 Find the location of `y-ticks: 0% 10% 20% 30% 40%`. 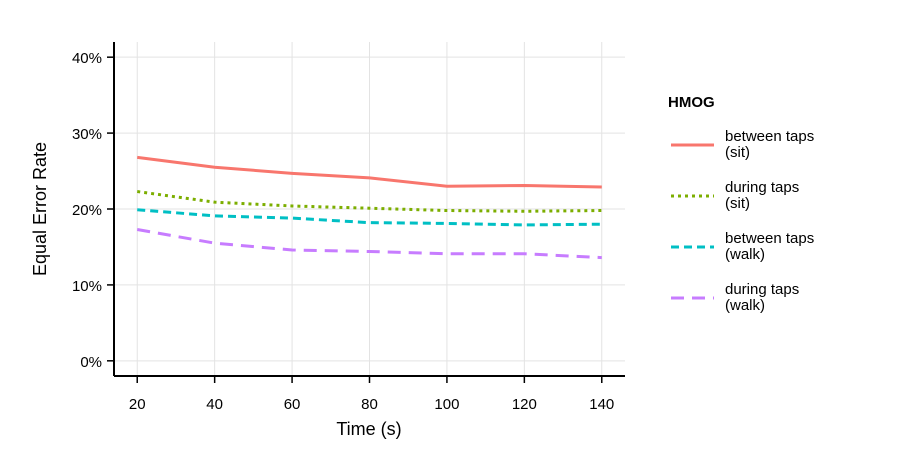

y-ticks: 0% 10% 20% 30% 40% is located at coordinates (93, 210).